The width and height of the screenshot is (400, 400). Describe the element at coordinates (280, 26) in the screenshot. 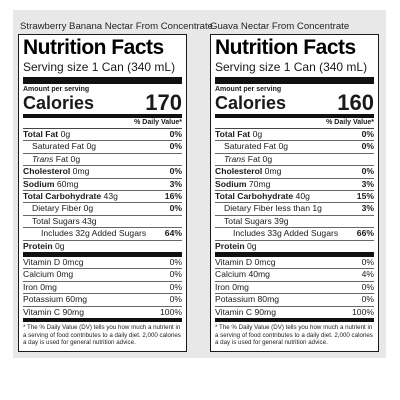

I see `product-name: Guava Nectar From Concentrate` at that location.